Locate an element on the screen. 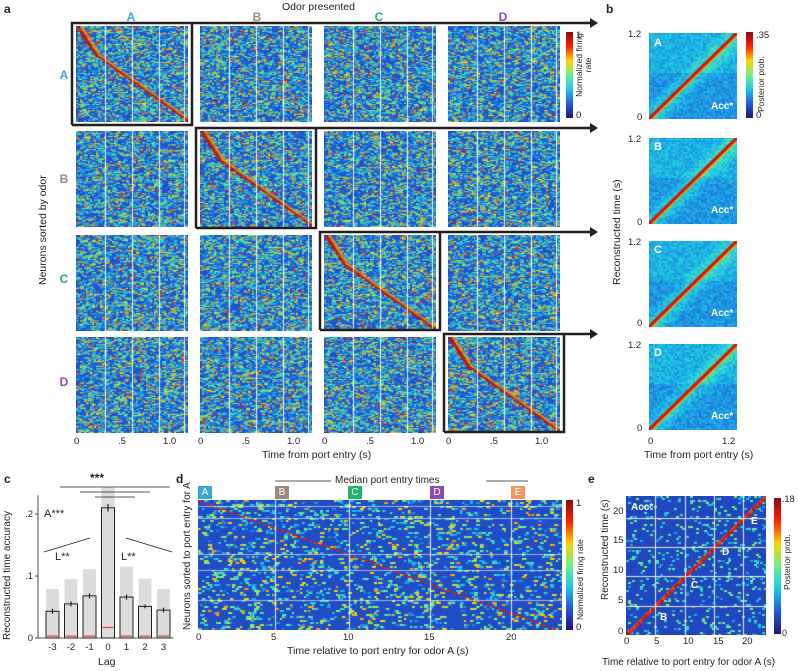  raster-row2-col4 is located at coordinates (504, 179).